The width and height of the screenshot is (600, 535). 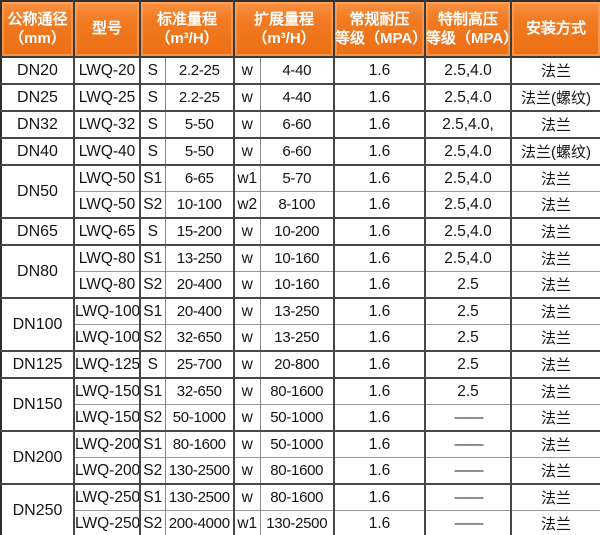 What do you see at coordinates (106, 151) in the screenshot?
I see `model-cell: LWQ-40` at bounding box center [106, 151].